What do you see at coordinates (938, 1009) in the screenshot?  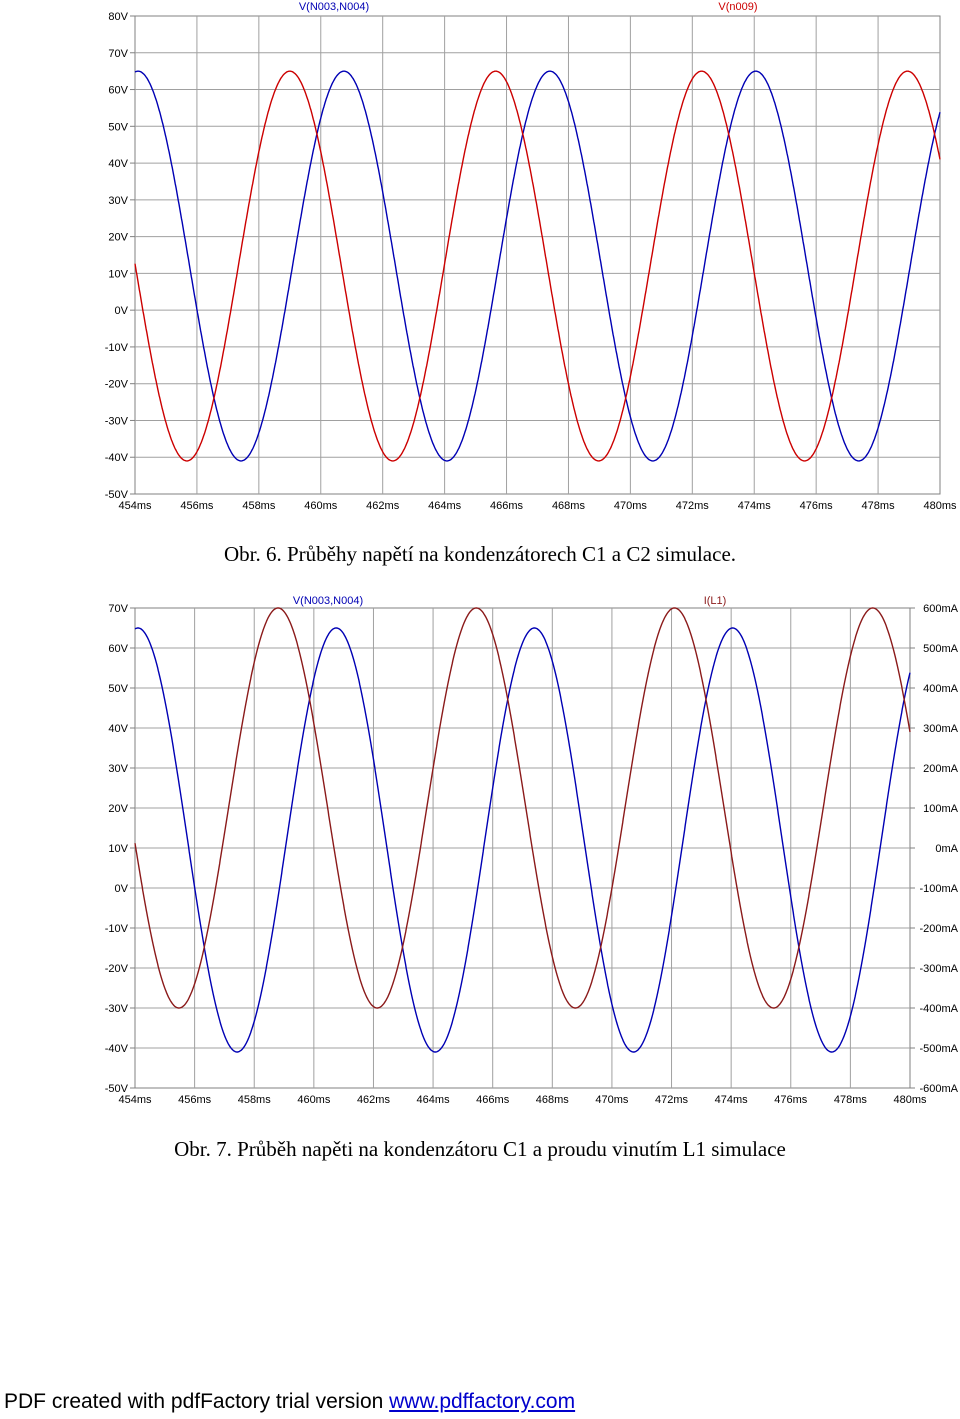 I see `y2-tick-label: -400mA` at bounding box center [938, 1009].